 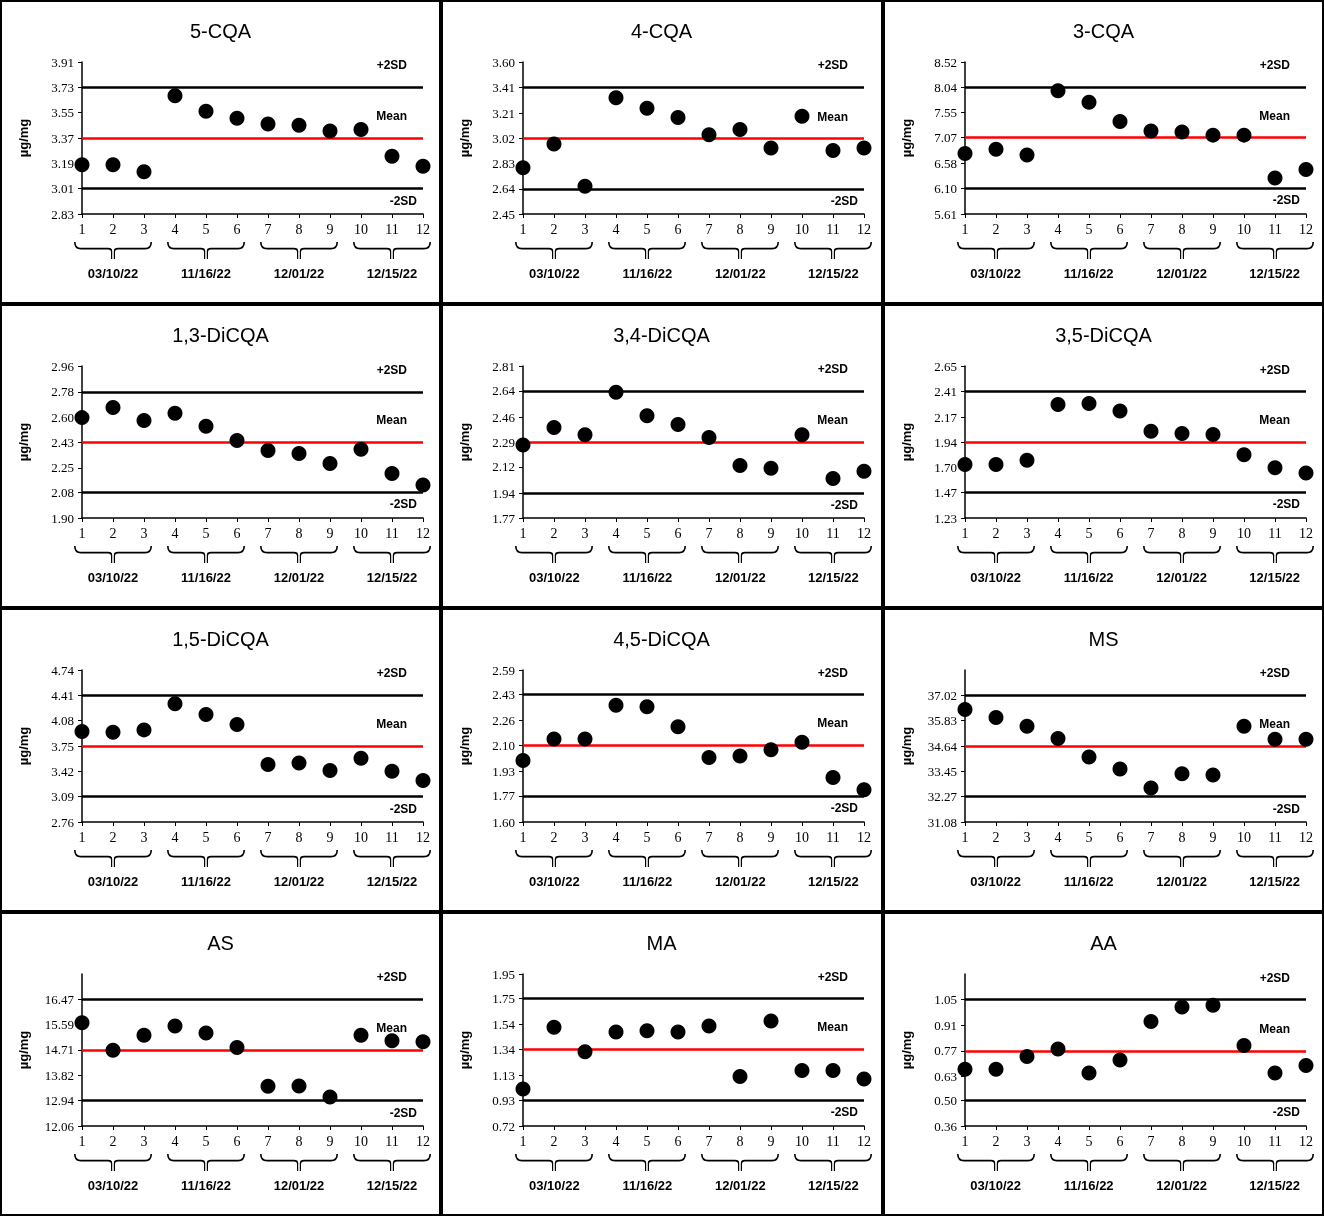 What do you see at coordinates (1088, 577) in the screenshot?
I see `text: 11/16/22` at bounding box center [1088, 577].